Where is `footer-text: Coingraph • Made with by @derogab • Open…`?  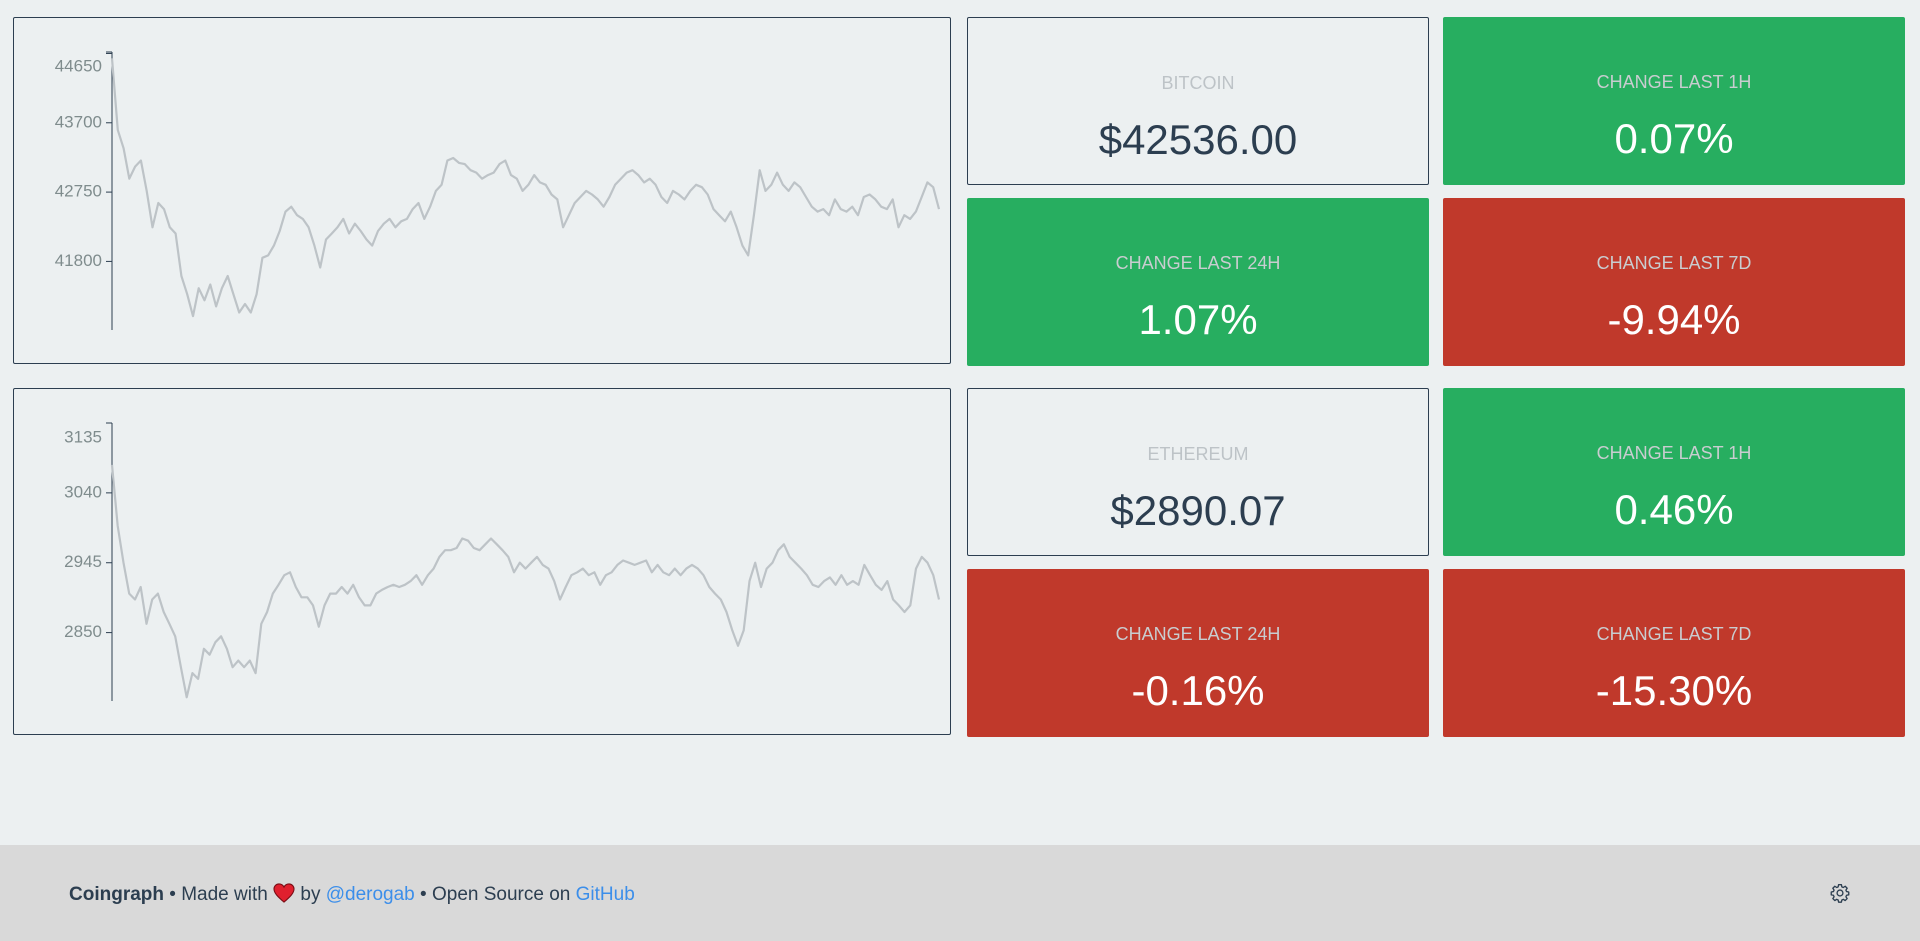
footer-text: Coingraph • Made with by @derogab • Open… is located at coordinates (352, 894).